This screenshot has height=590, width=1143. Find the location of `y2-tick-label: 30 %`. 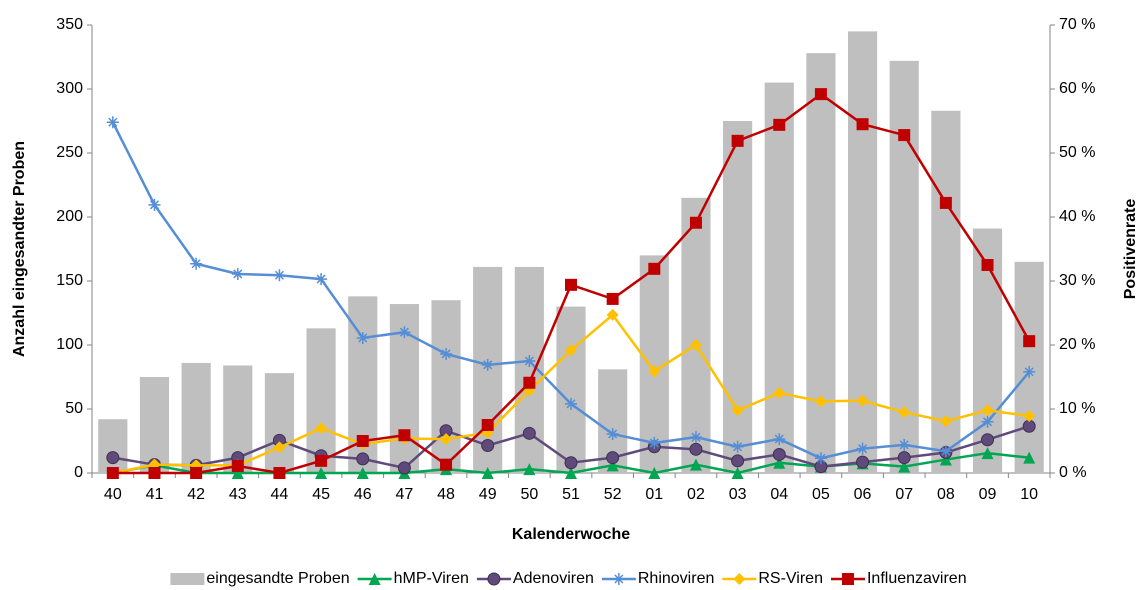

y2-tick-label: 30 % is located at coordinates (1077, 280).